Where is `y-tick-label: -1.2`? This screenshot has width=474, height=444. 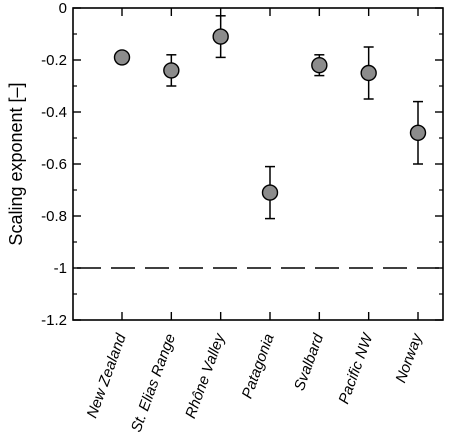 y-tick-label: -1.2 is located at coordinates (54, 320).